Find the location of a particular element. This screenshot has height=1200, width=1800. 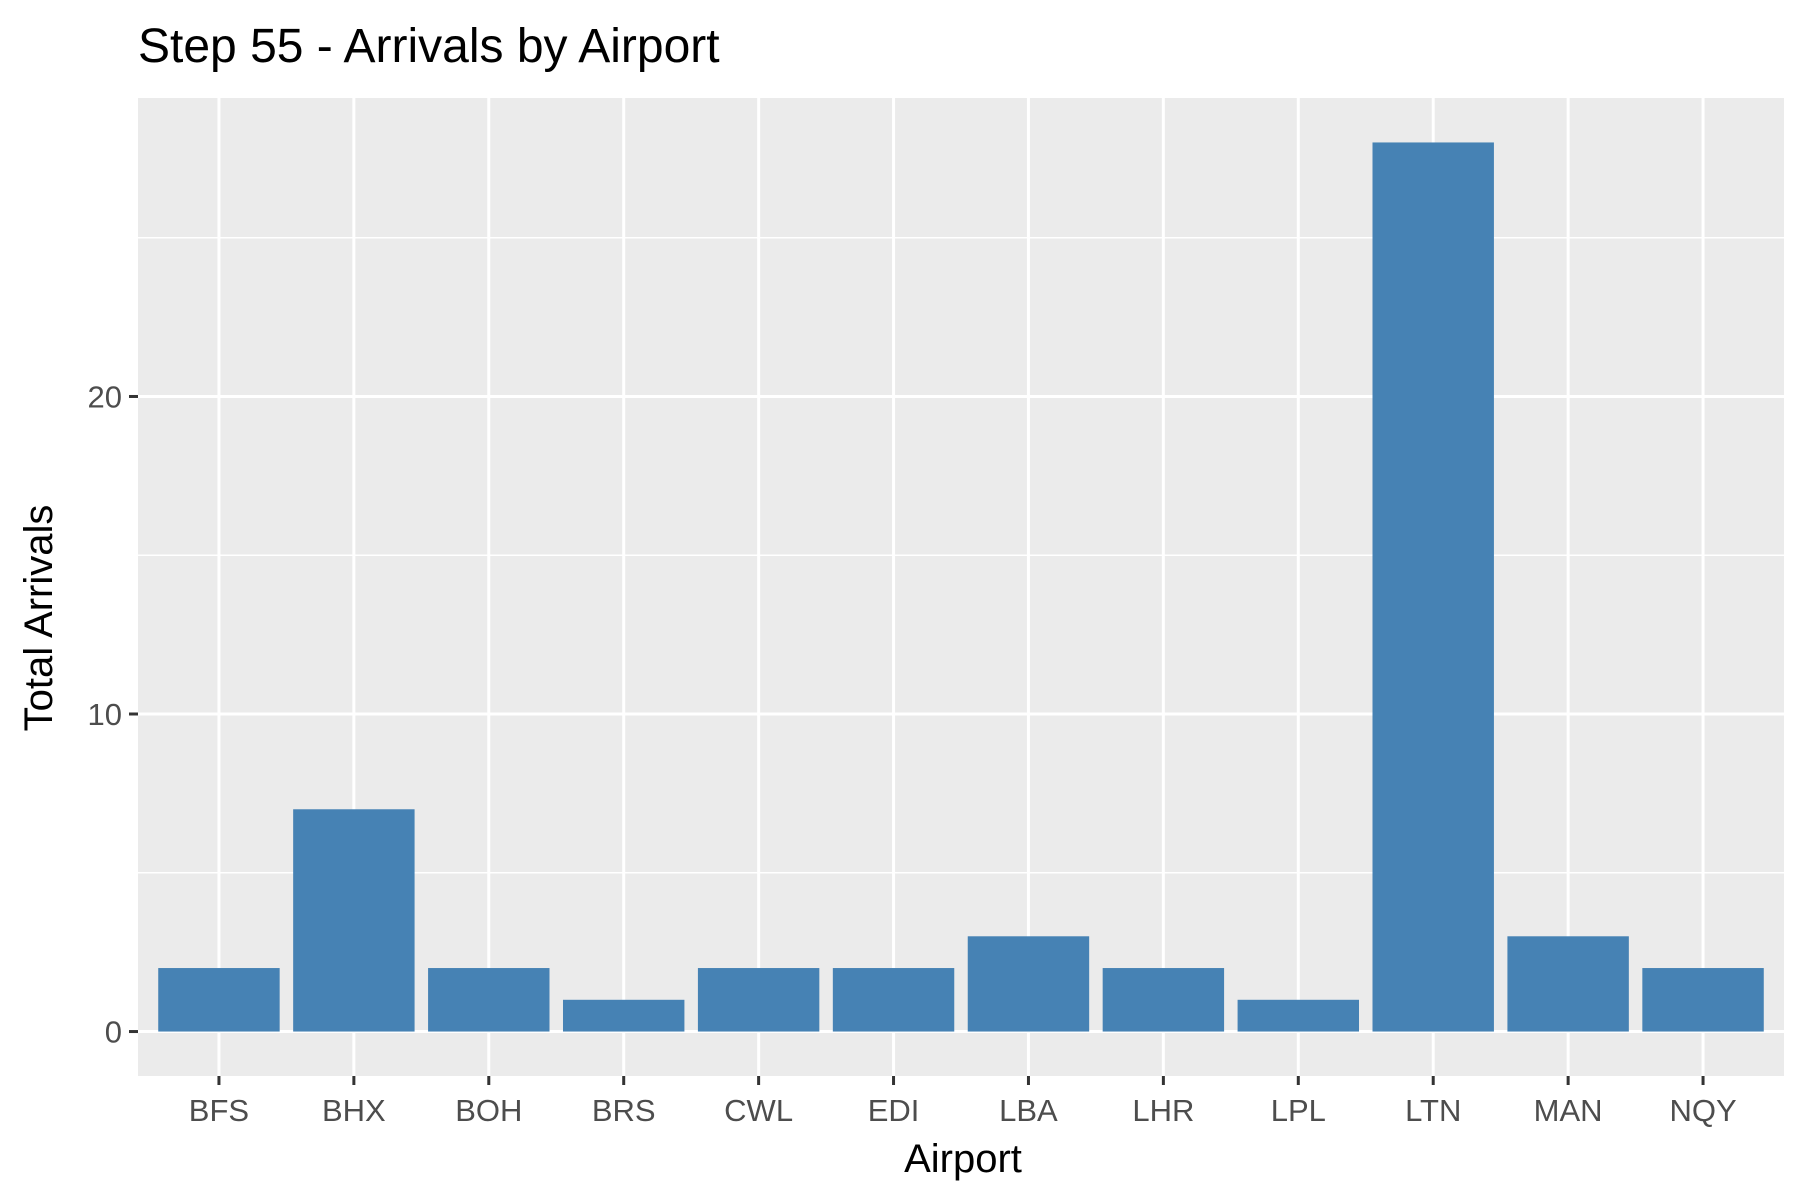

bar-boh is located at coordinates (489, 1000).